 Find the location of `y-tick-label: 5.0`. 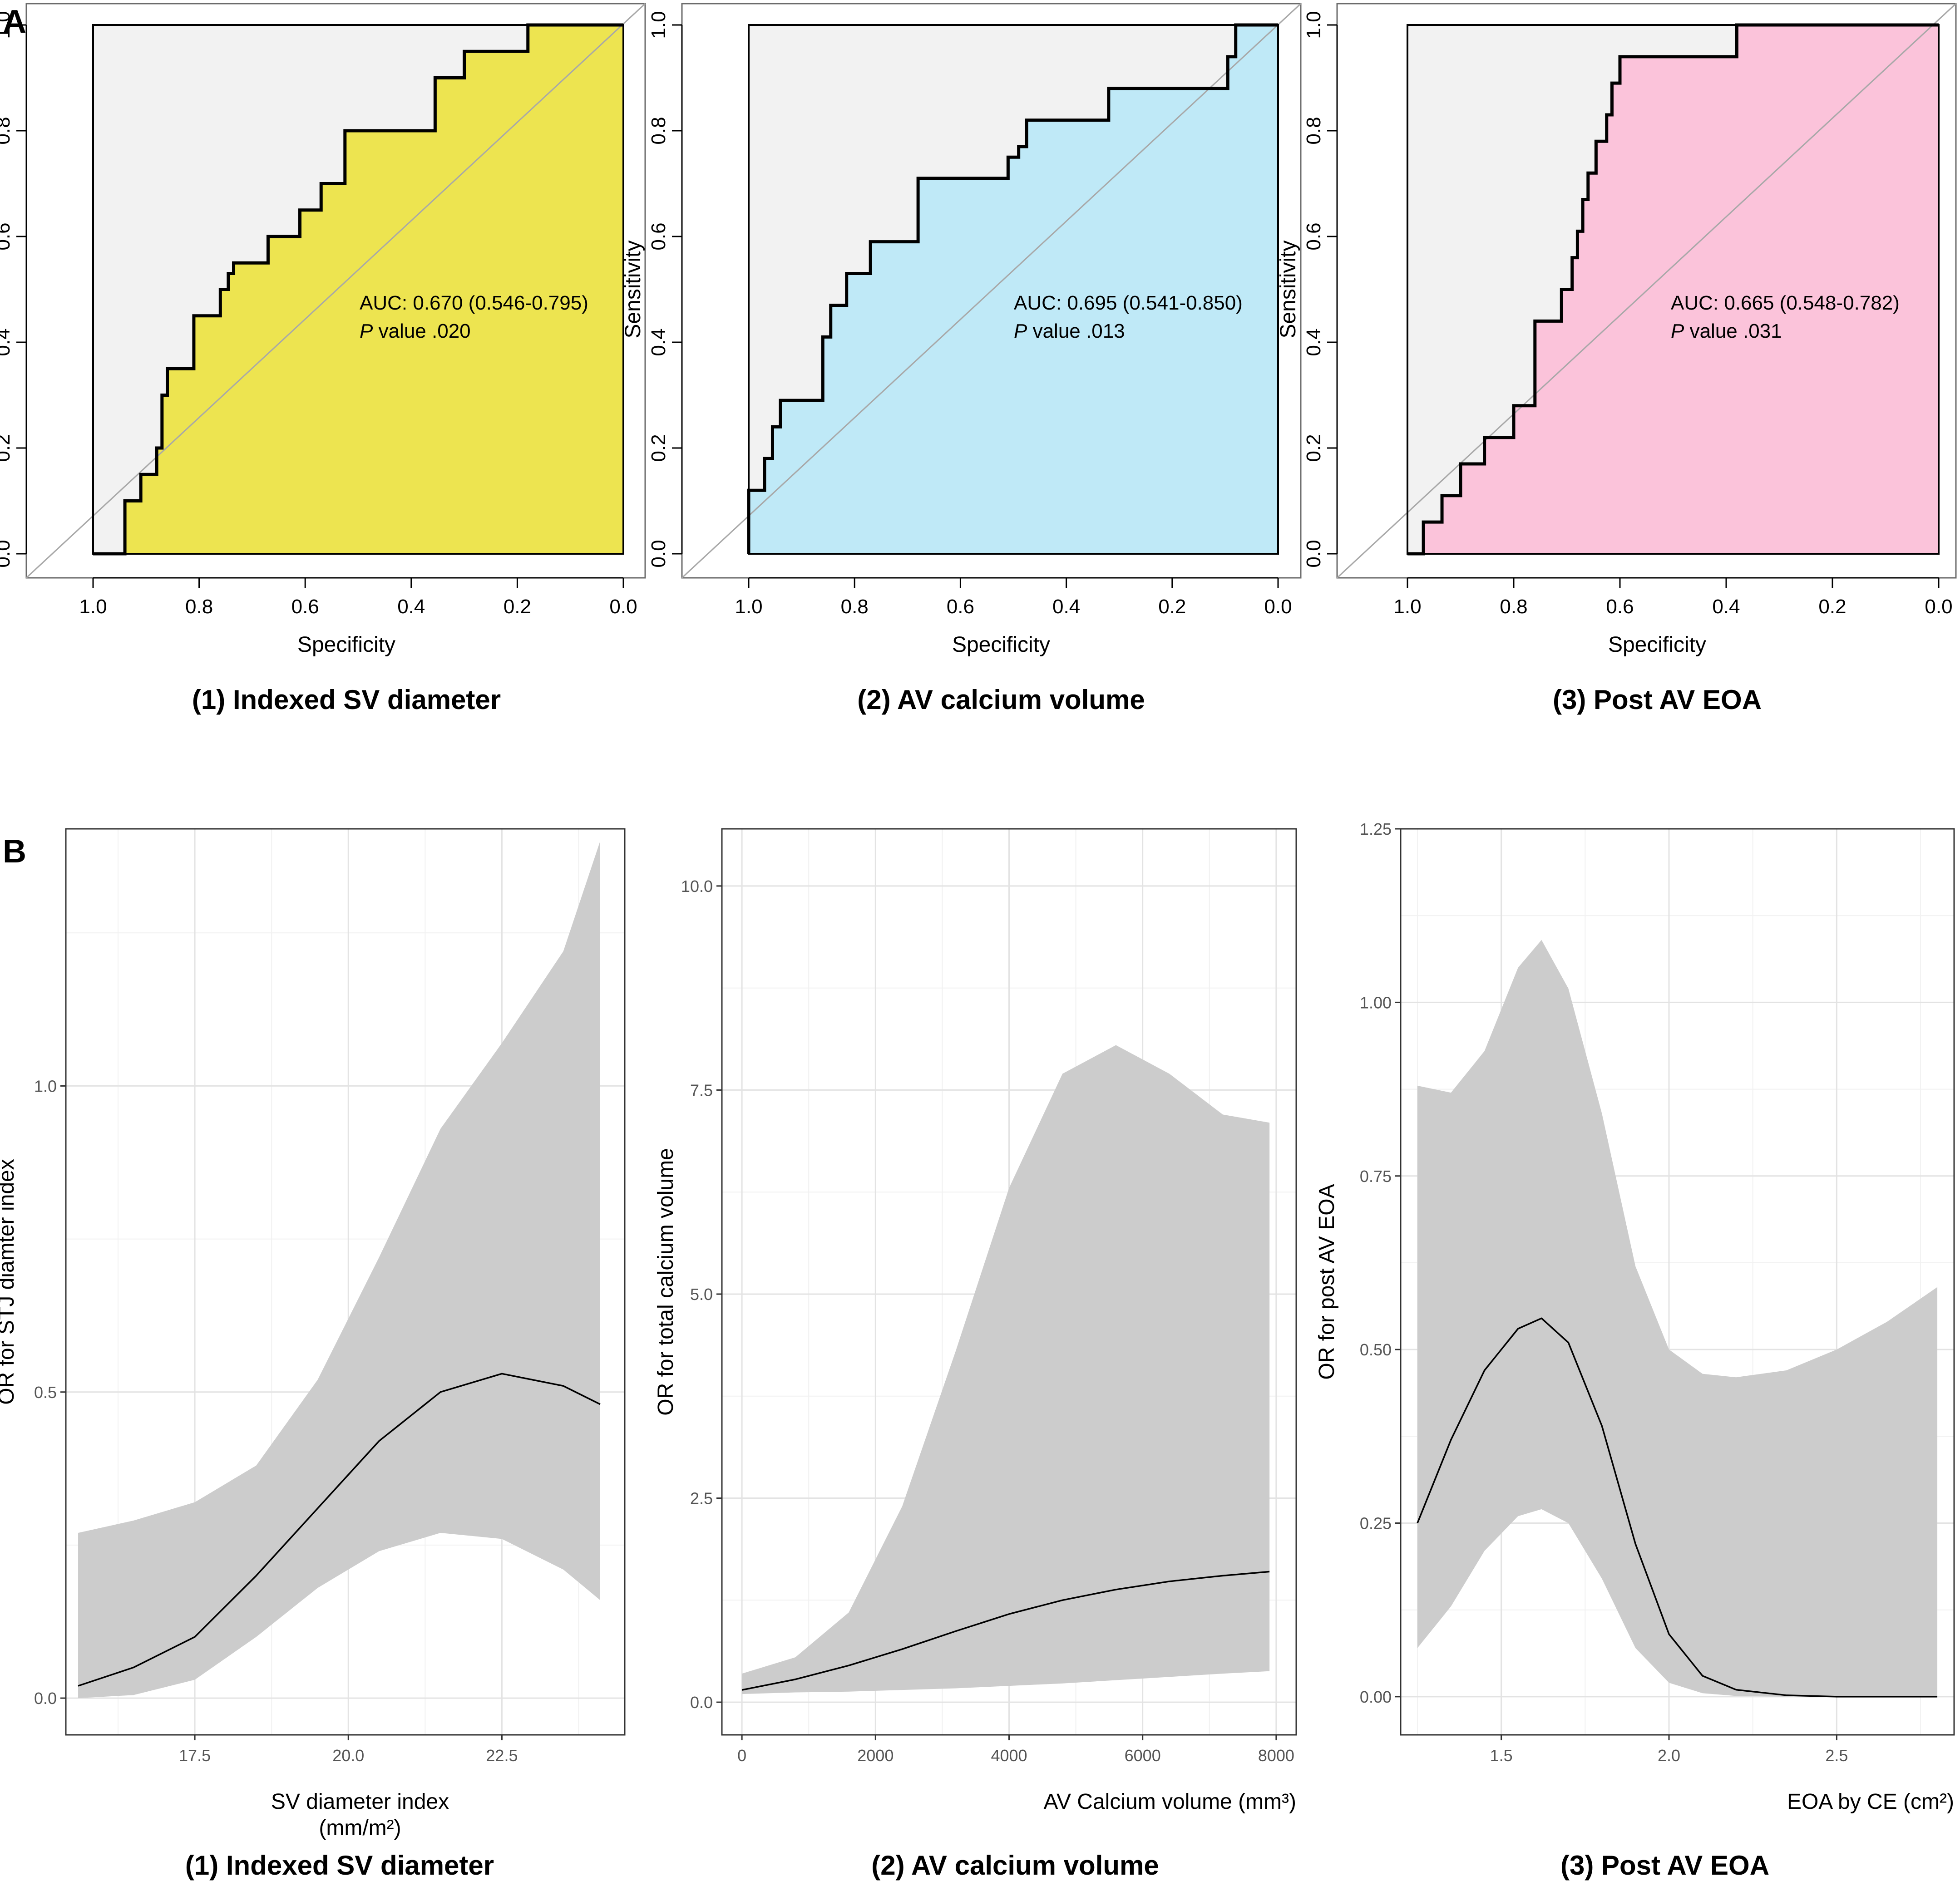

y-tick-label: 5.0 is located at coordinates (701, 1294).